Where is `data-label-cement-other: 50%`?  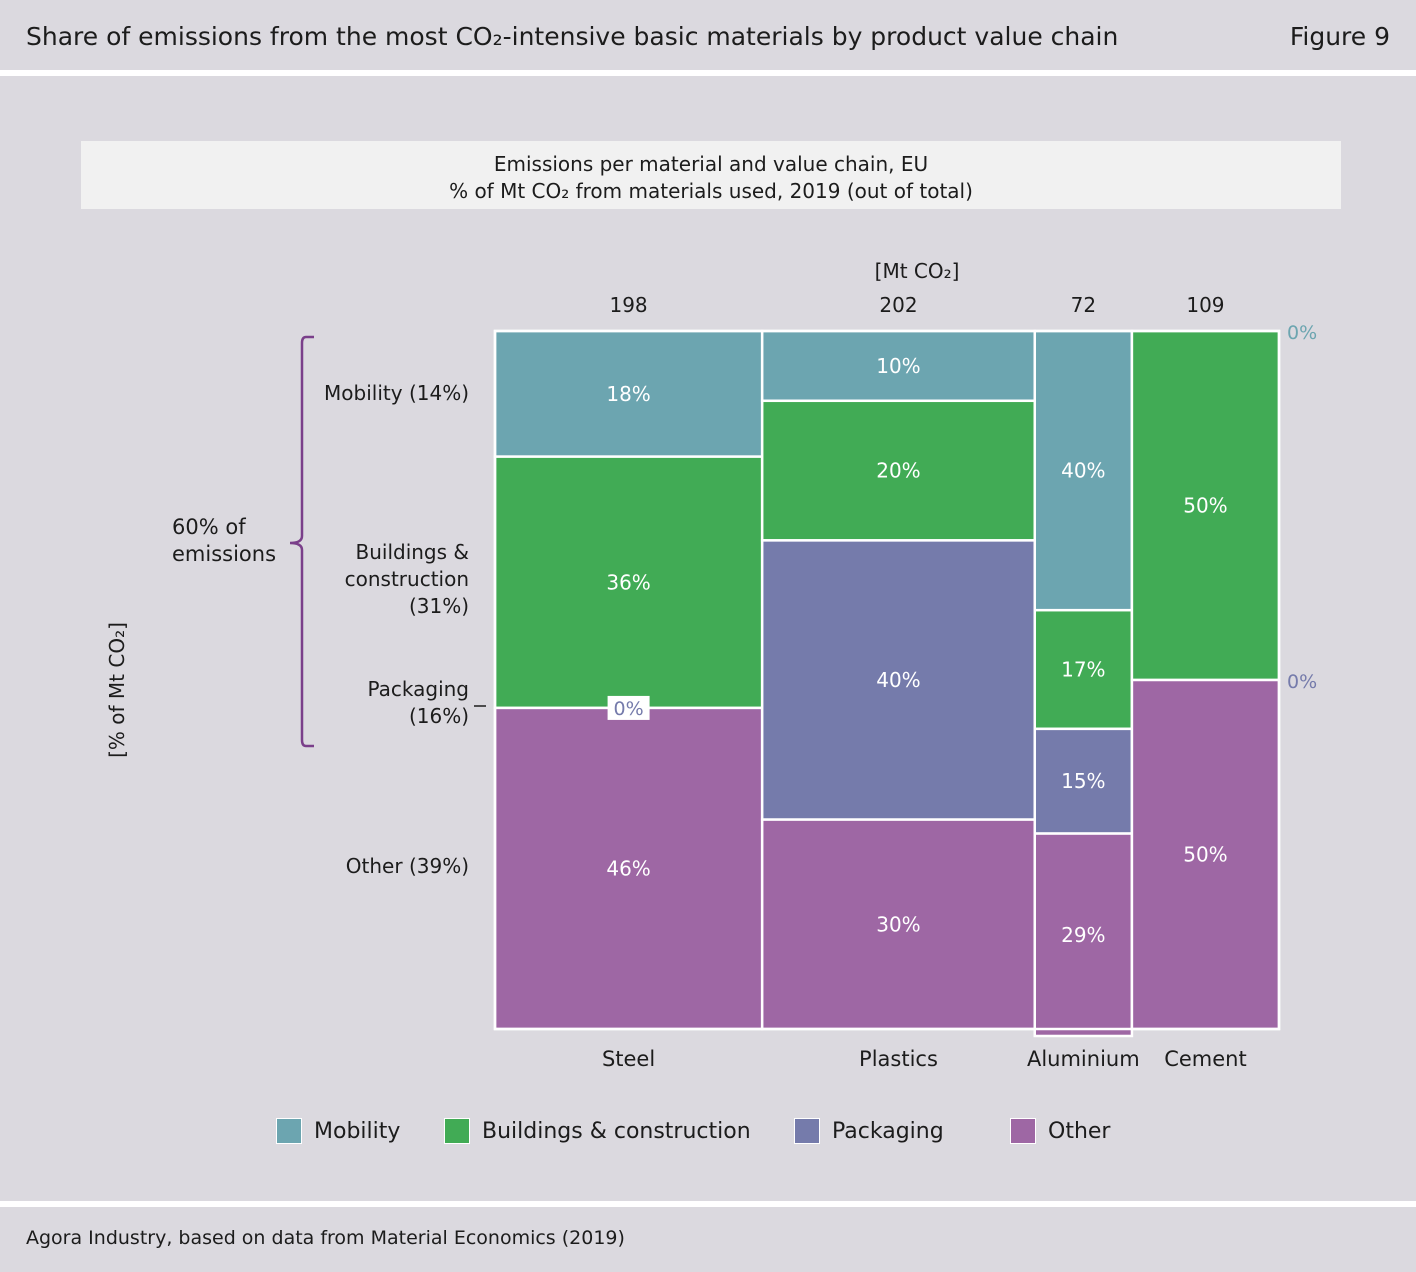
data-label-cement-other: 50% is located at coordinates (1205, 855).